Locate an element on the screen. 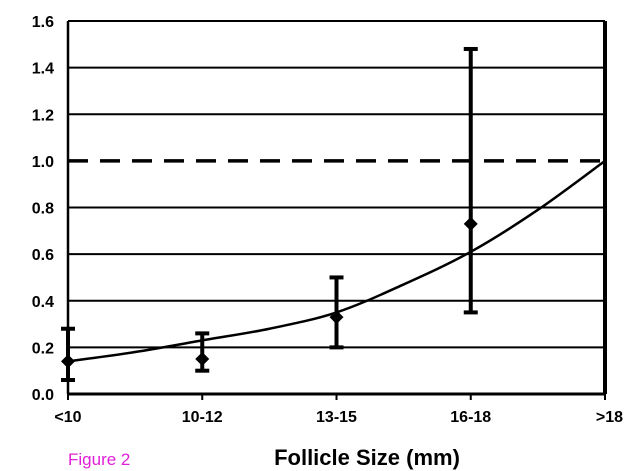  y-tick-1.6: 1.6 is located at coordinates (43, 22).